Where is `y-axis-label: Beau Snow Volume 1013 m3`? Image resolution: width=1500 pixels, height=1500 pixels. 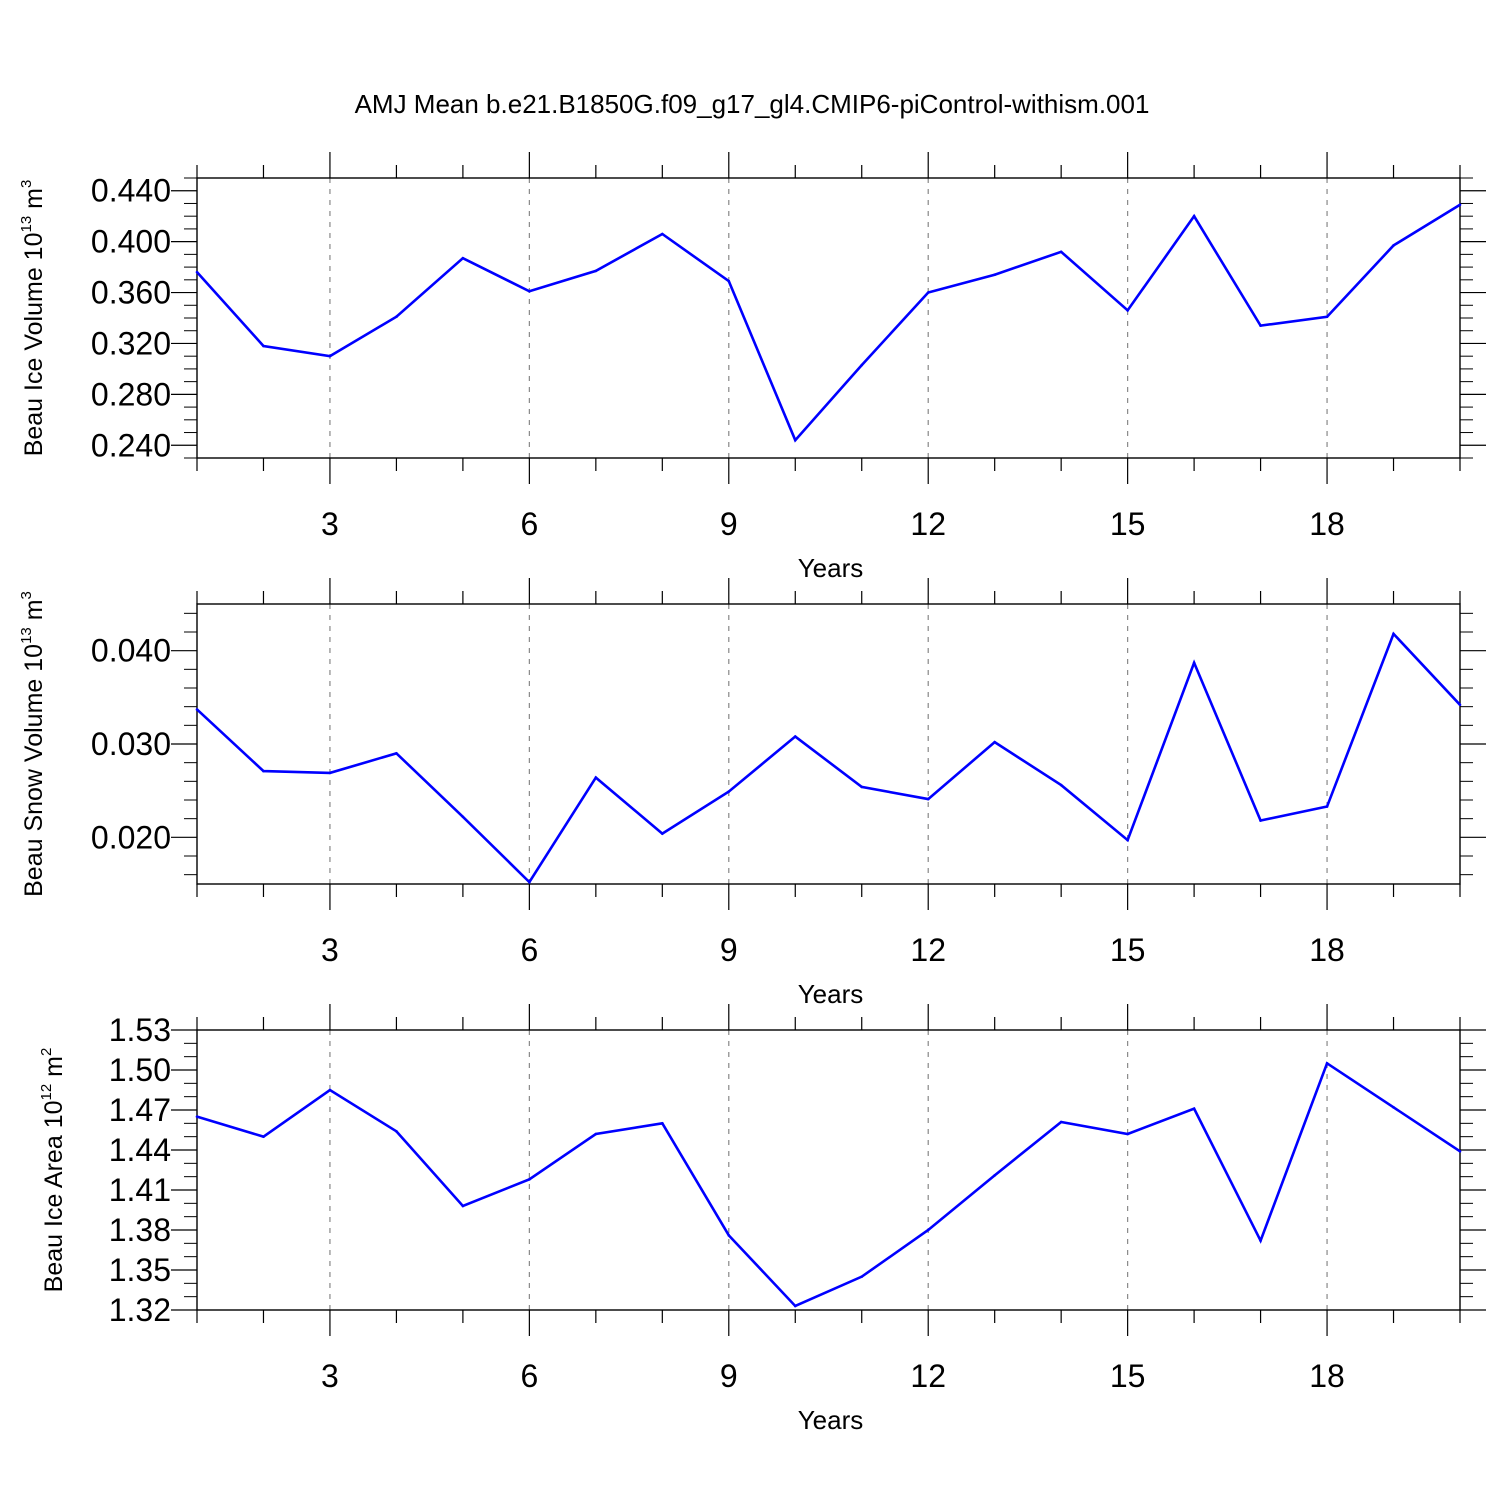
y-axis-label: Beau Snow Volume 1013 m3 is located at coordinates (33, 744).